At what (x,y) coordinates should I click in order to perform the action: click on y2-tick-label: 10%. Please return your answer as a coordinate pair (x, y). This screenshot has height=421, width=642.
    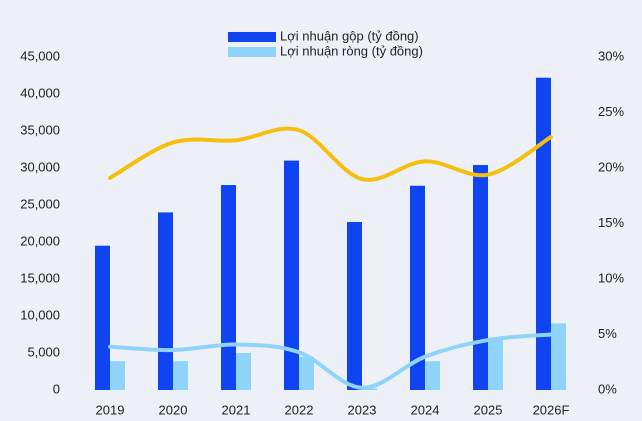
    Looking at the image, I should click on (611, 277).